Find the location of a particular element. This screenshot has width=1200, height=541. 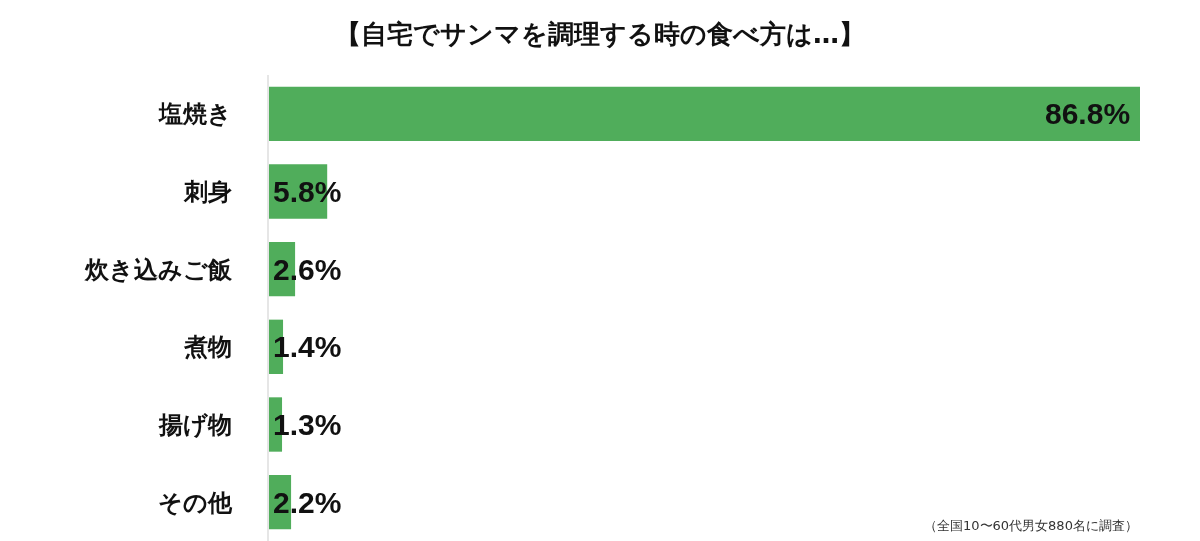

chart-title: 【自宅でサンマを調理する時の食べ方は…】 is located at coordinates (600, 33).